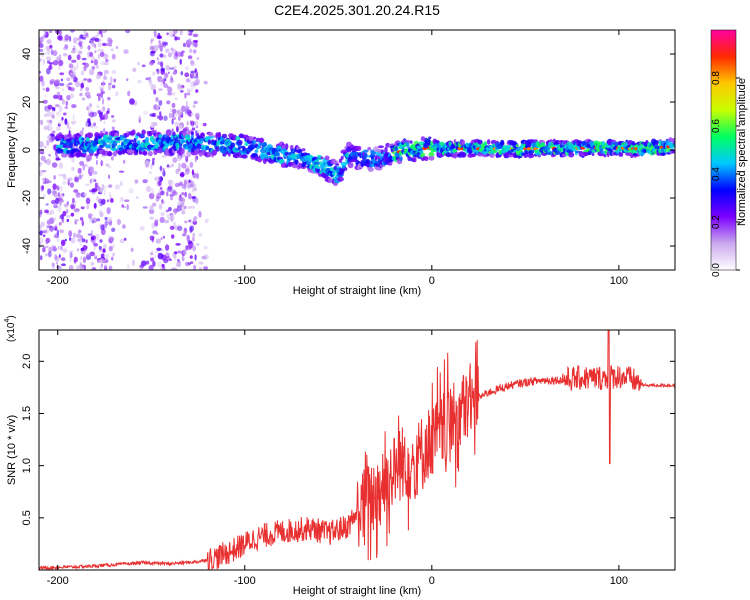 This screenshot has height=600, width=750. What do you see at coordinates (716, 78) in the screenshot?
I see `colorbar-tick-label: 0.8` at bounding box center [716, 78].